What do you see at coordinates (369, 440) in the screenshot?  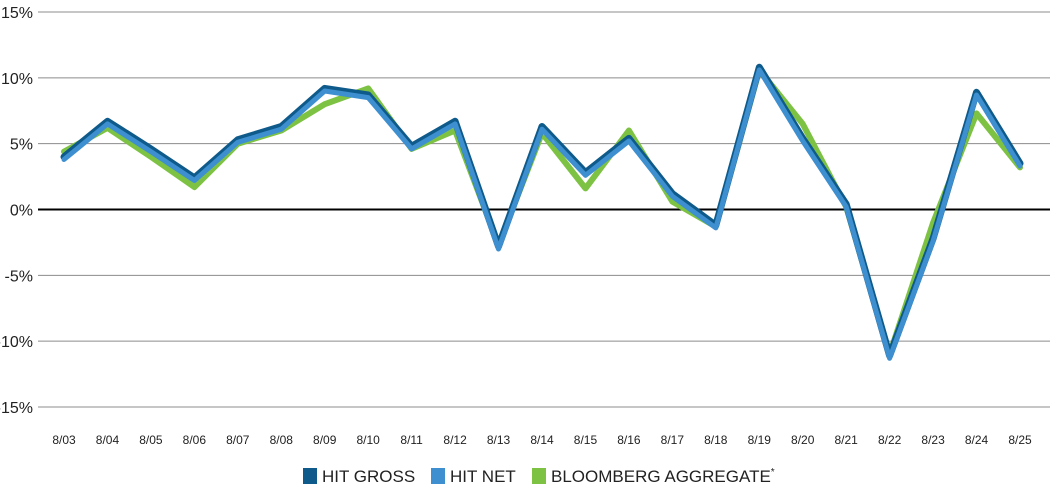 I see `x-tick-label: 8/10` at bounding box center [369, 440].